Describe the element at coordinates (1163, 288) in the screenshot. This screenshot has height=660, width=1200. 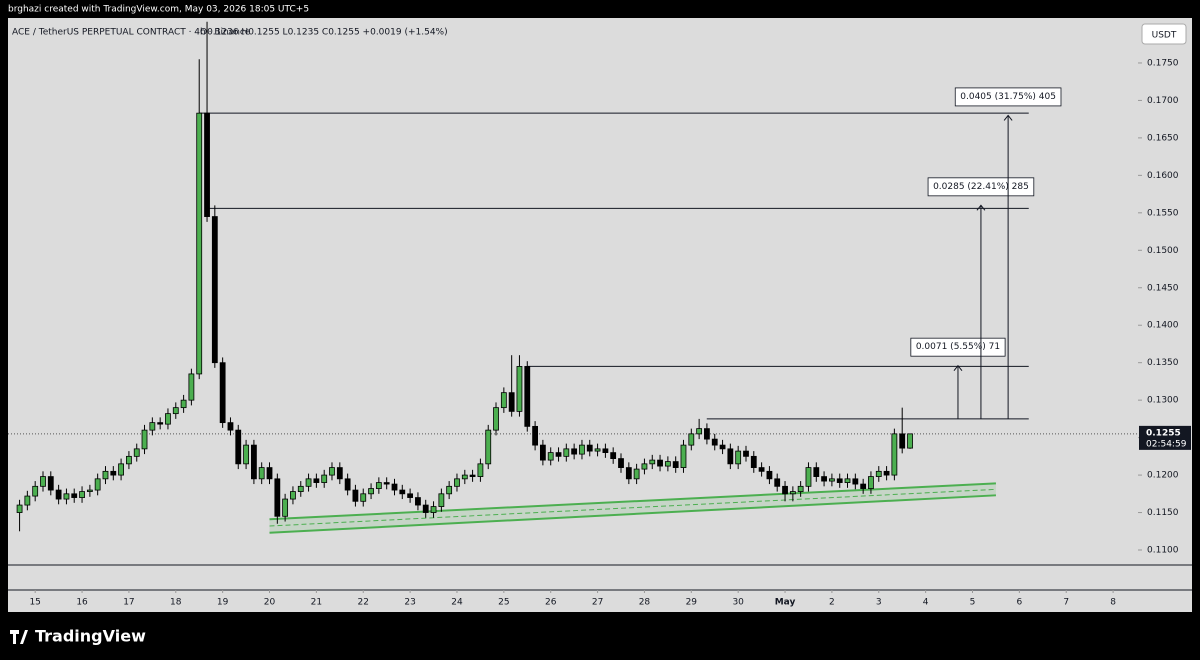
I see `y-tick-label: 0.1450` at that location.